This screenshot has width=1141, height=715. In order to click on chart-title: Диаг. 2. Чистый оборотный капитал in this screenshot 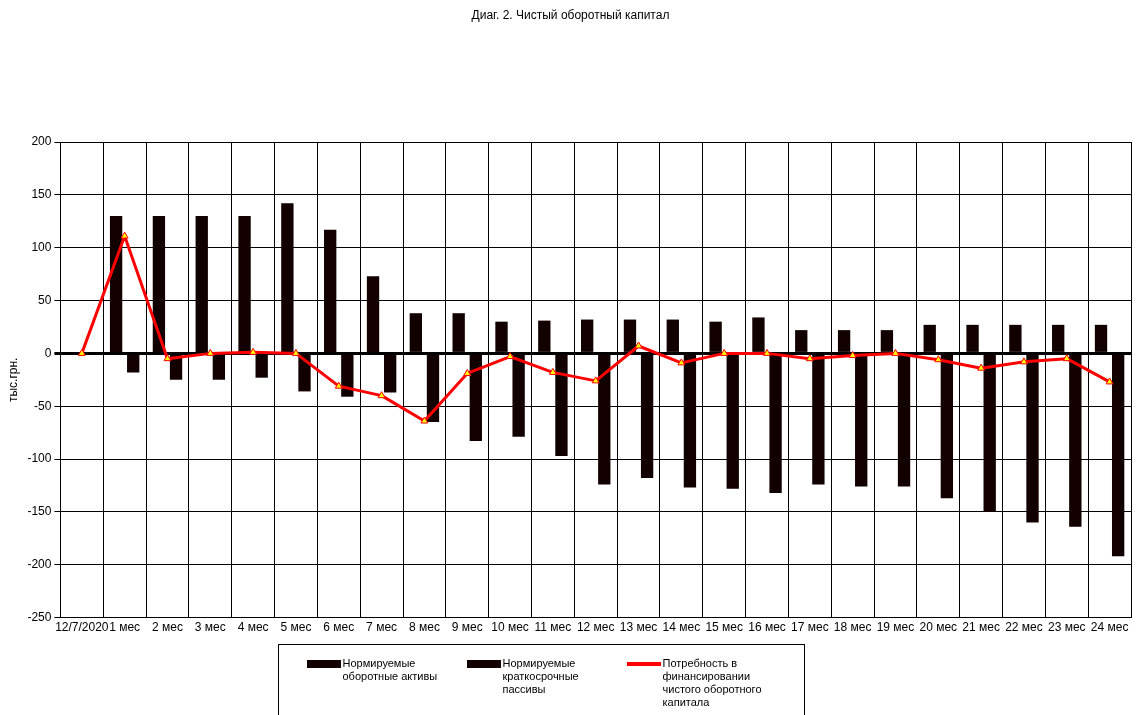, I will do `click(570, 15)`.